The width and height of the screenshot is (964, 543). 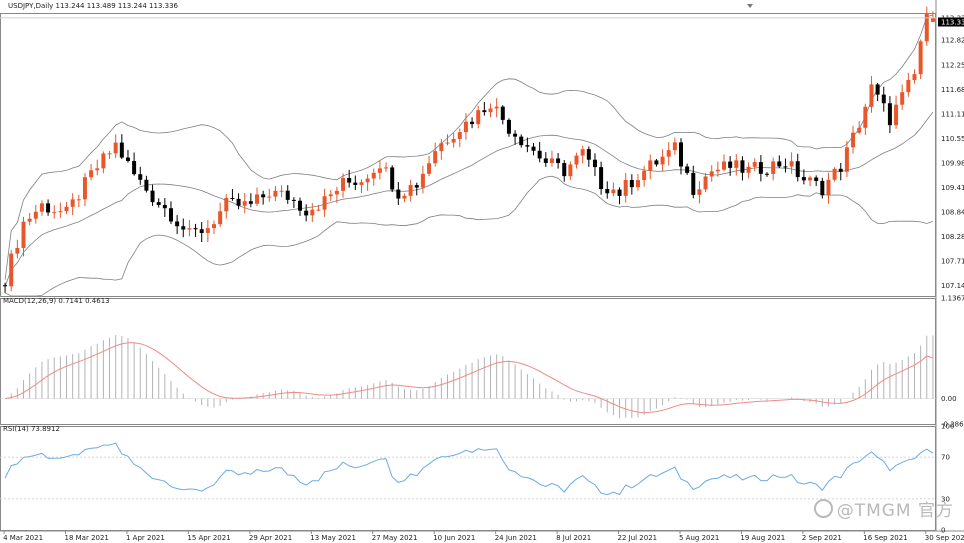 What do you see at coordinates (949, 399) in the screenshot?
I see `macd-tick-label: 0.00` at bounding box center [949, 399].